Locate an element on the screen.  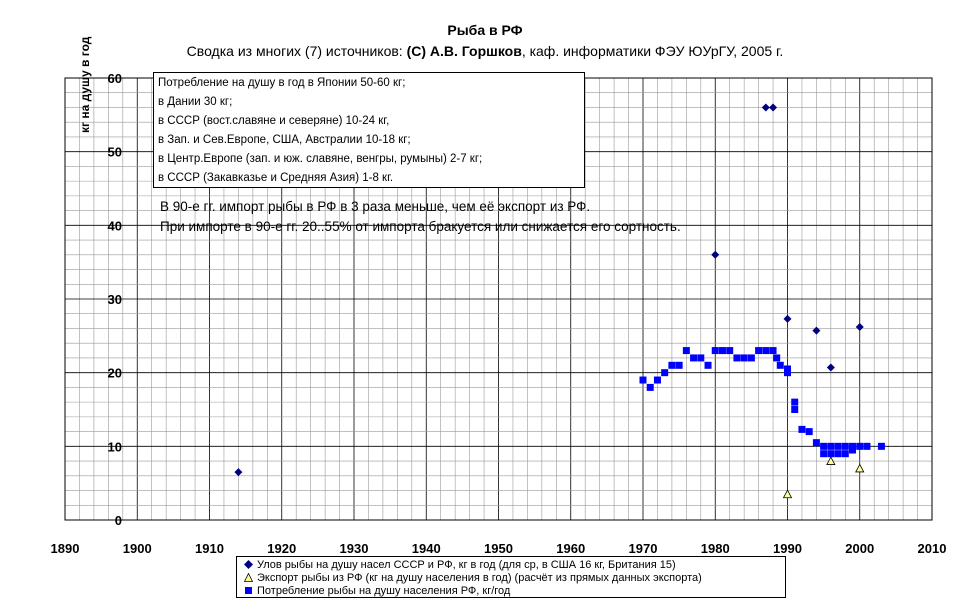
x-tick-label: 1900 is located at coordinates (137, 548).